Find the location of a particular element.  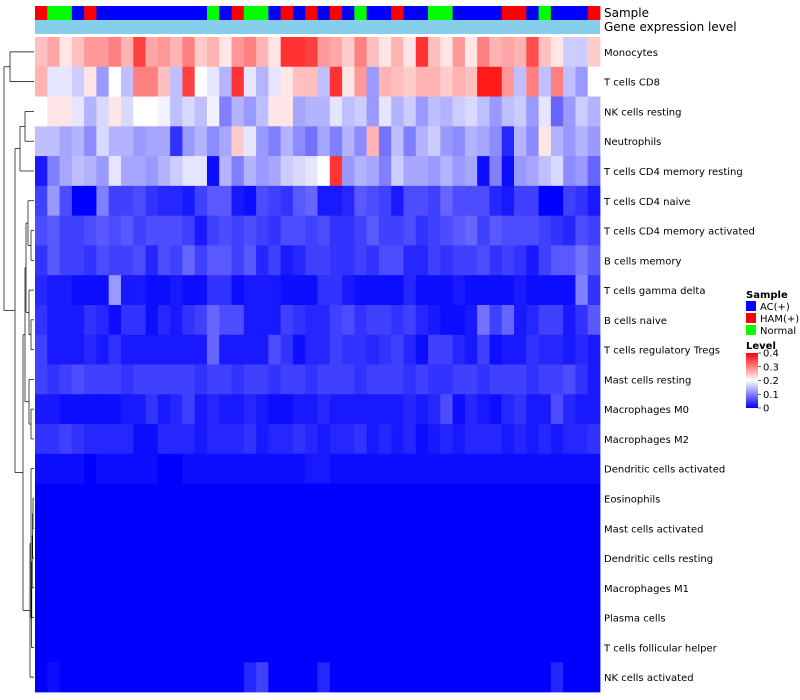

row-label: Dendritic cells resting is located at coordinates (658, 559).